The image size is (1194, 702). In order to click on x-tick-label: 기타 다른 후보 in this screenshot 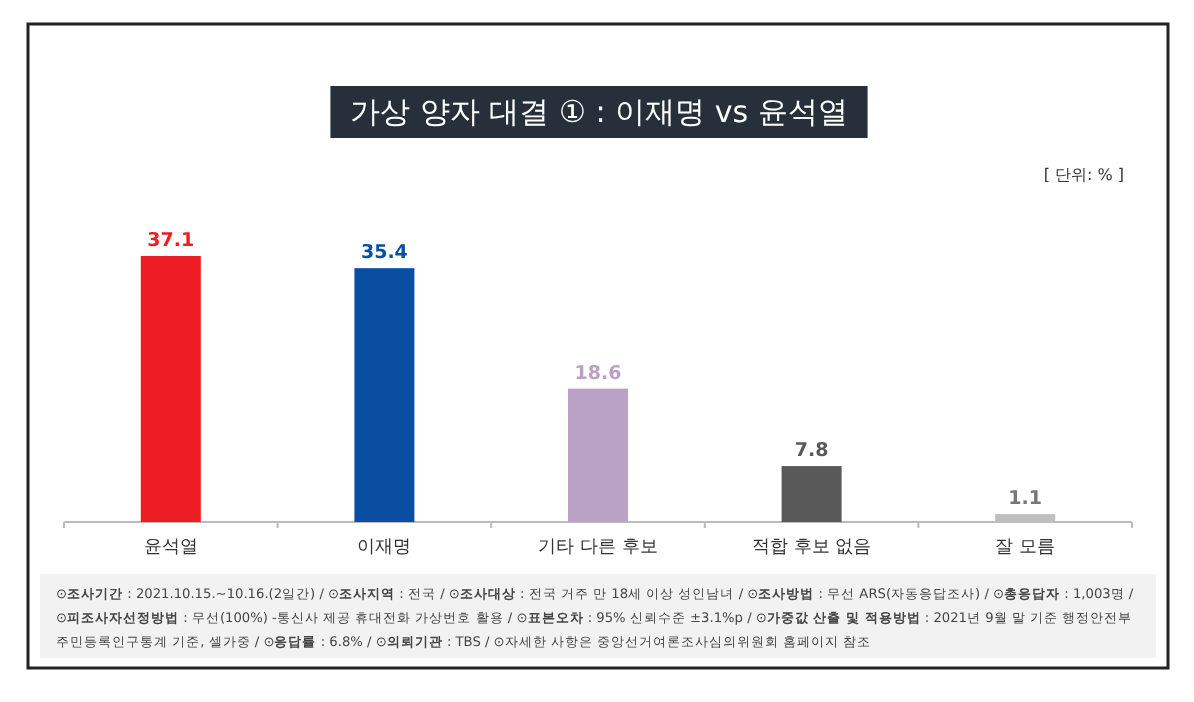, I will do `click(598, 548)`.